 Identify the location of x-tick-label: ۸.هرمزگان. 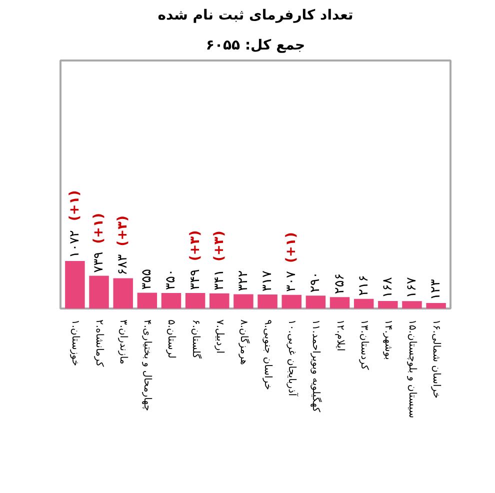
(244, 342).